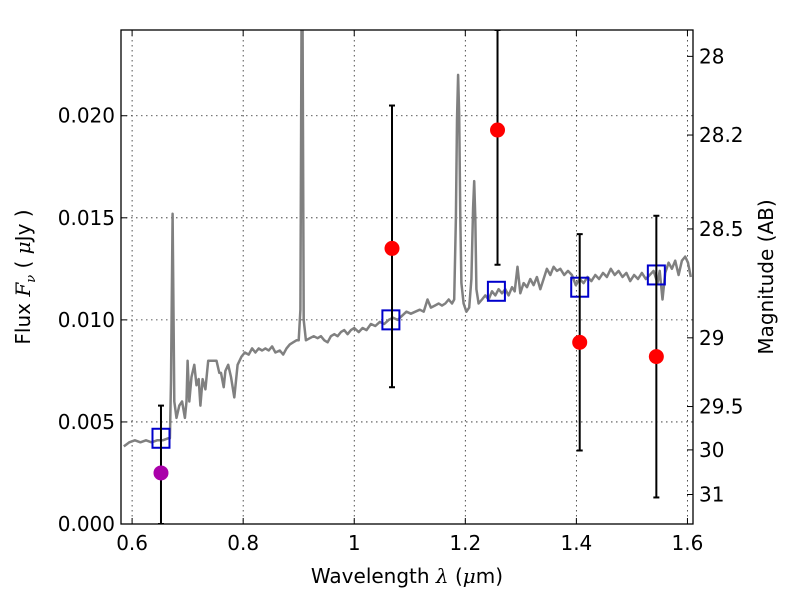 The height and width of the screenshot is (600, 800). What do you see at coordinates (711, 450) in the screenshot?
I see `y2-tick-label: 30` at bounding box center [711, 450].